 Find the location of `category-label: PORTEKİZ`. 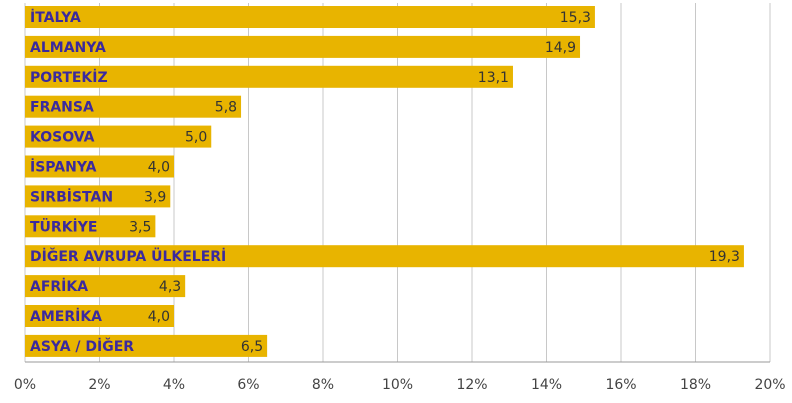

category-label: PORTEKİZ is located at coordinates (69, 77).